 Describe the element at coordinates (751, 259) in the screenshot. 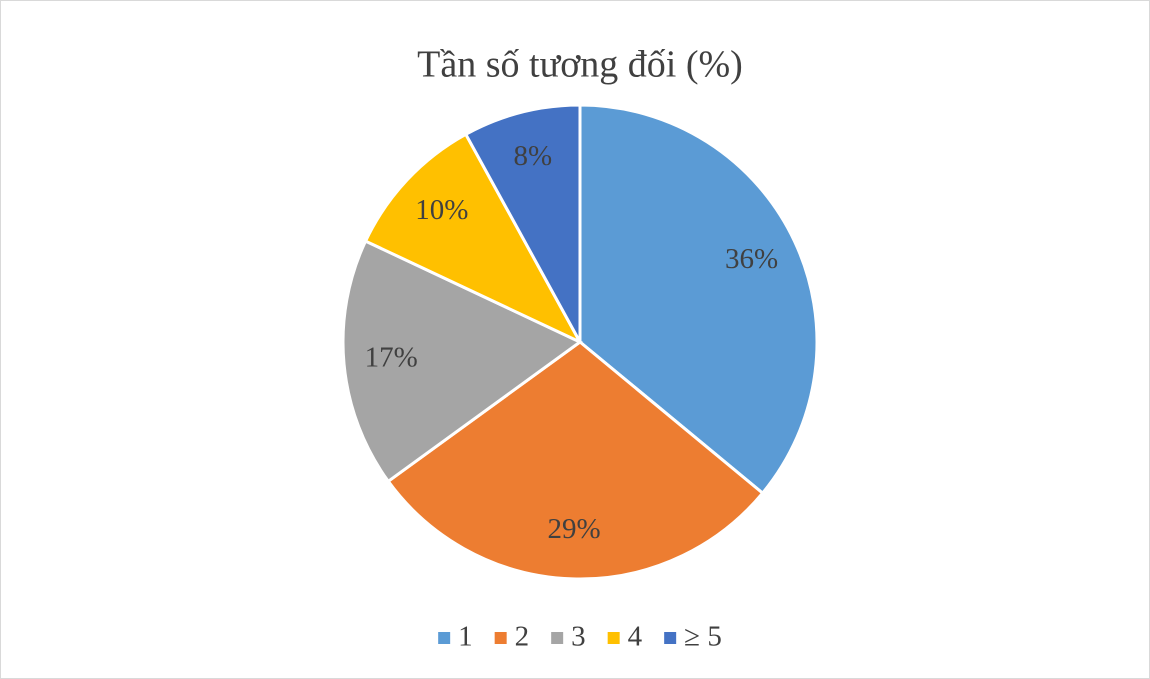

I see `data-label: 36%` at that location.